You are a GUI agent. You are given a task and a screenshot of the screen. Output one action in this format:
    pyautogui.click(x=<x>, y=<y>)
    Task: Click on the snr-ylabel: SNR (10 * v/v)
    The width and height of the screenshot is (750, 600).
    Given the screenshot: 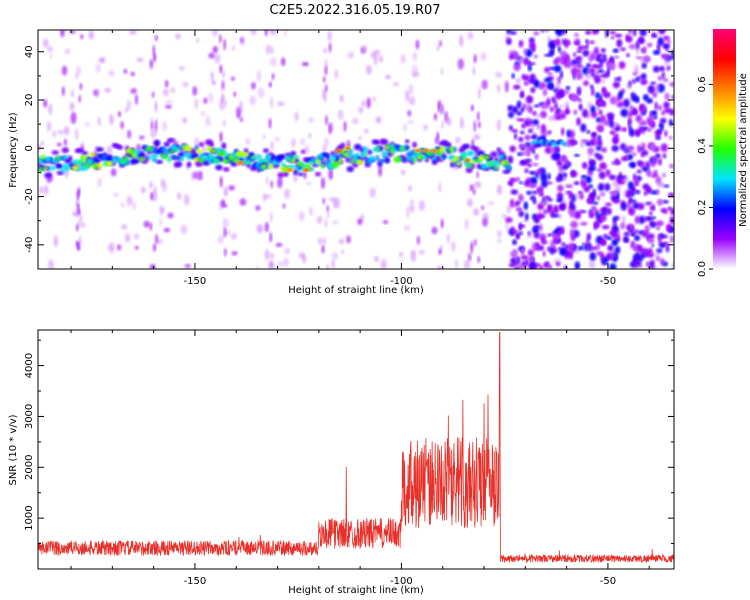 What is the action you would take?
    pyautogui.click(x=13, y=449)
    